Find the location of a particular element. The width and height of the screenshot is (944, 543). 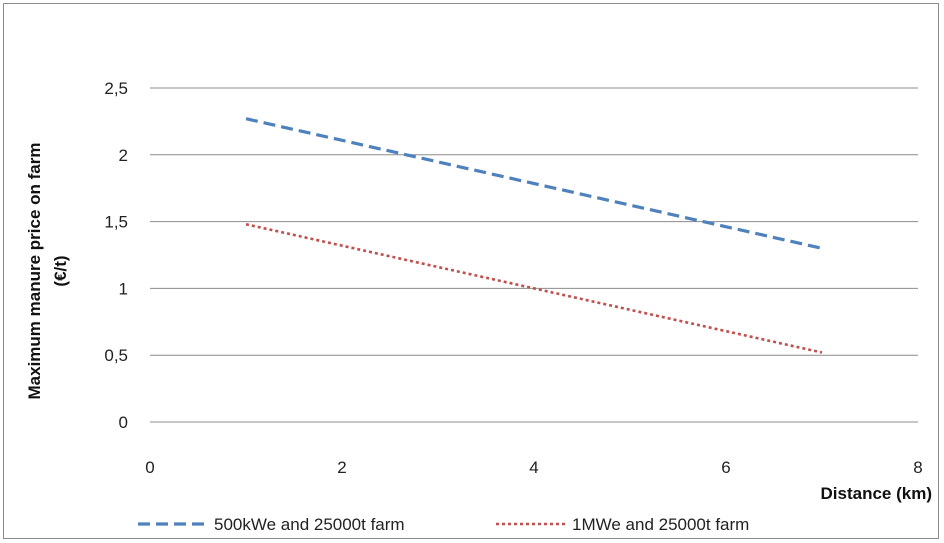

y-axis-title-line1: Maximum manure price on farm is located at coordinates (34, 271).